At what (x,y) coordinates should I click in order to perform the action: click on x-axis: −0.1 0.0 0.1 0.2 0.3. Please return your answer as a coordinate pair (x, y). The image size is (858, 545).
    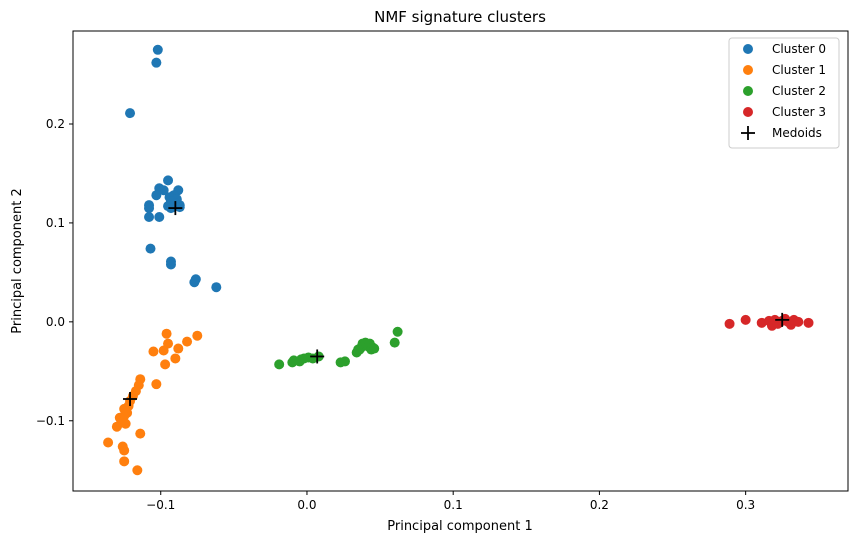
    Looking at the image, I should click on (450, 501).